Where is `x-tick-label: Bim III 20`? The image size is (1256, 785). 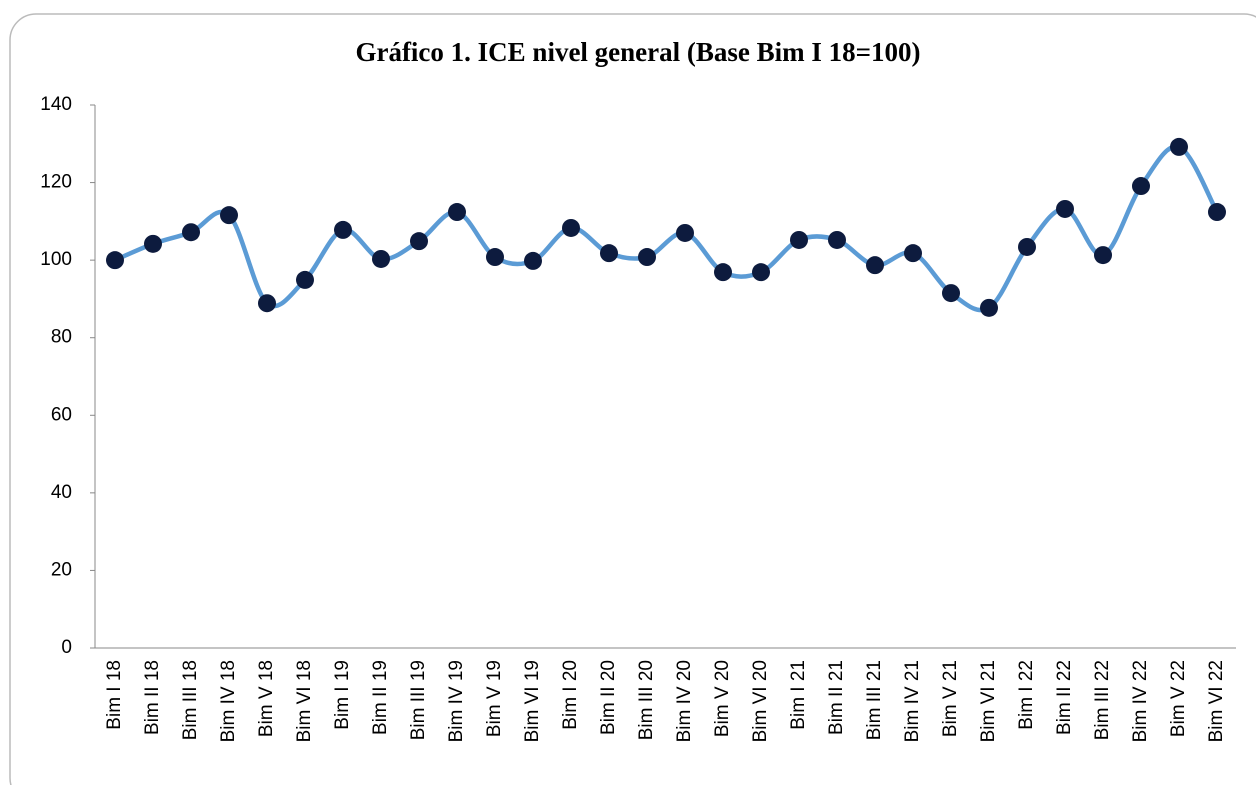 x-tick-label: Bim III 20 is located at coordinates (646, 700).